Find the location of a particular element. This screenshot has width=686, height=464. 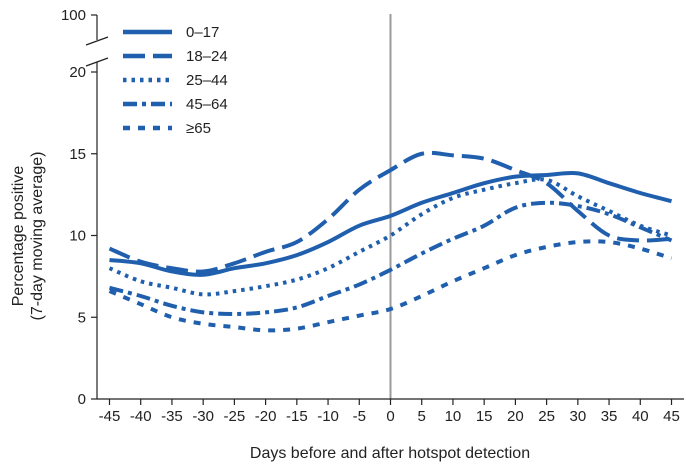

x-tick-label: 45 is located at coordinates (671, 416).